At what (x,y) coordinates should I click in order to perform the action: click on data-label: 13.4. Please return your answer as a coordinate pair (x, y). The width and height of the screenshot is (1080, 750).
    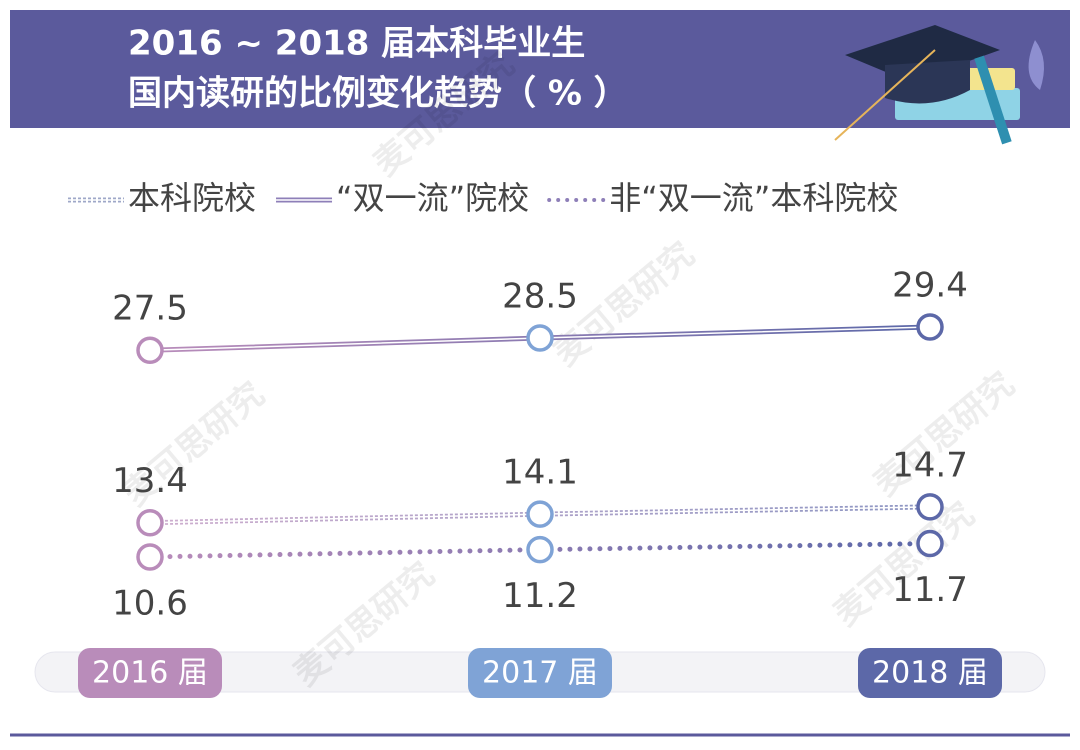
    Looking at the image, I should click on (150, 481).